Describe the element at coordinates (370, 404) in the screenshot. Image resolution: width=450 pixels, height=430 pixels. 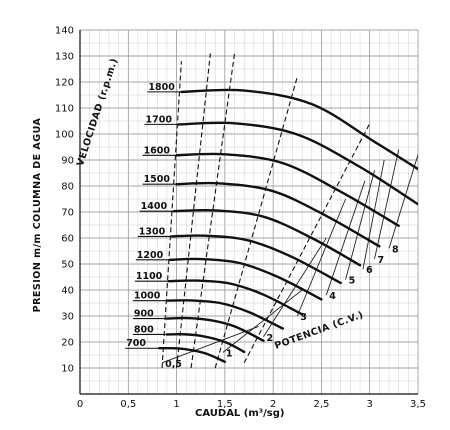
I see `x-tick-label: 3` at that location.